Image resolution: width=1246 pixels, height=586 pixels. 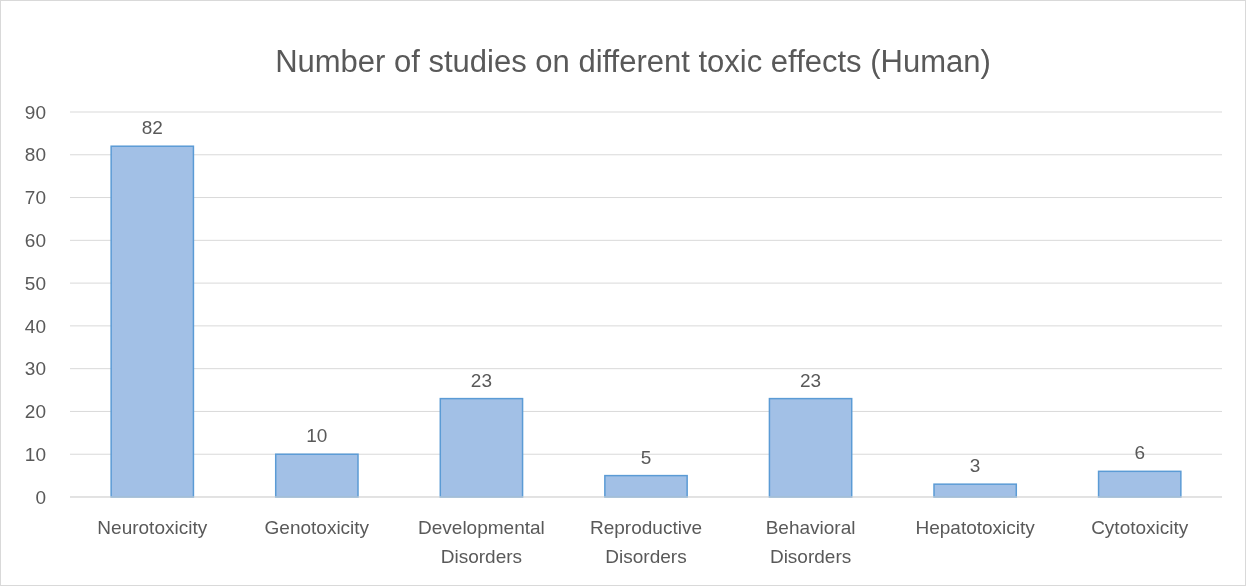 I want to click on y-tick-label: 70, so click(x=35, y=198).